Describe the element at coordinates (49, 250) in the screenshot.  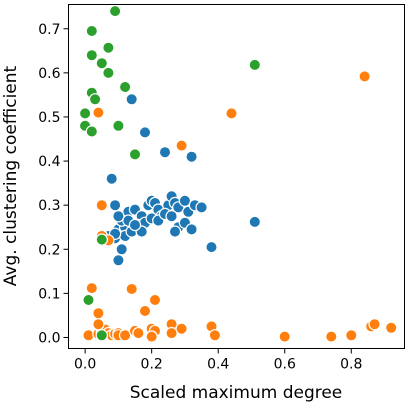
I see `y-tick-label-2: 0.2` at that location.